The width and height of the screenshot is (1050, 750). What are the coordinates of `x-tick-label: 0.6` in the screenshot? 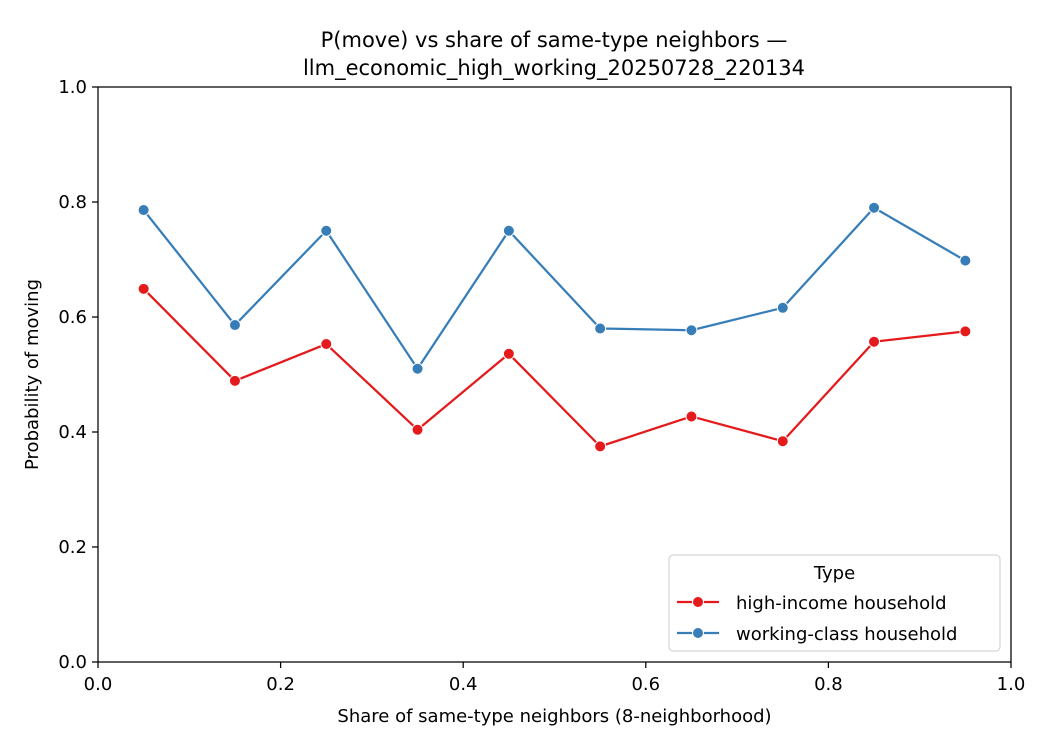 It's located at (645, 684).